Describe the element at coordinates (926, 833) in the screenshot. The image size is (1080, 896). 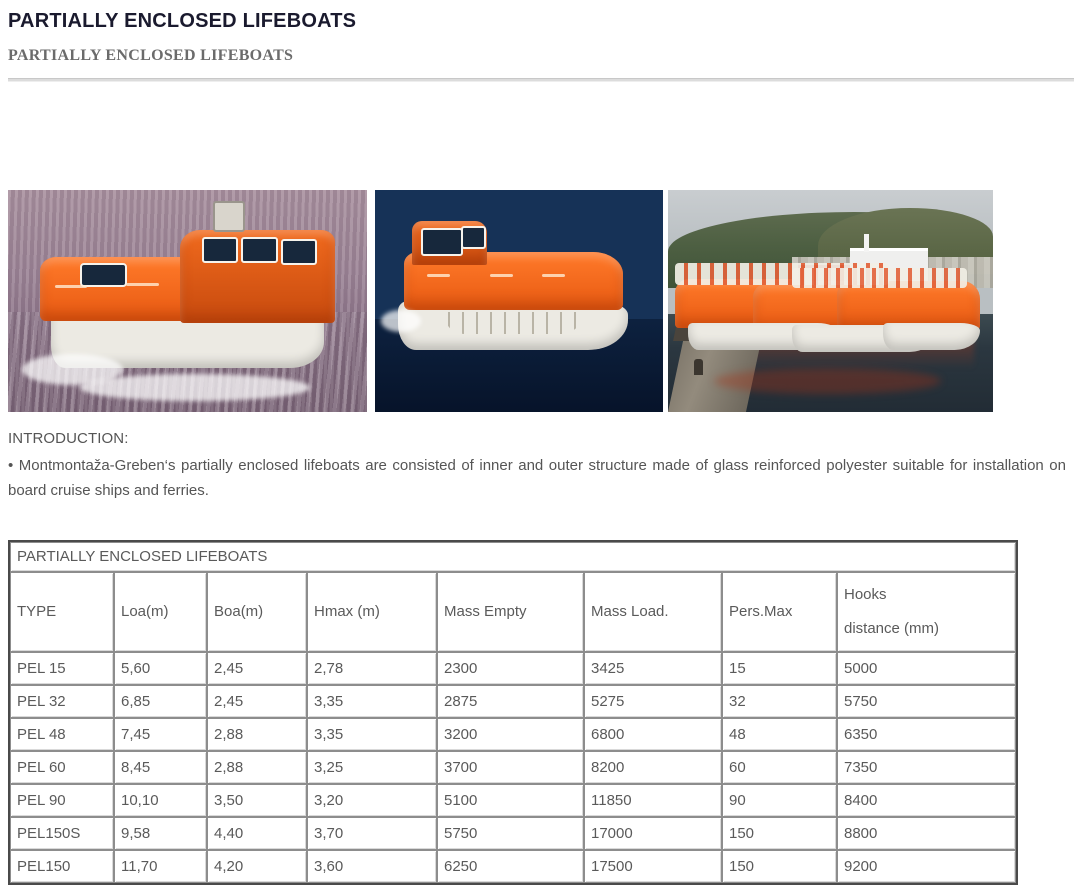
I see `cell-hooks-distance: 8800` at that location.